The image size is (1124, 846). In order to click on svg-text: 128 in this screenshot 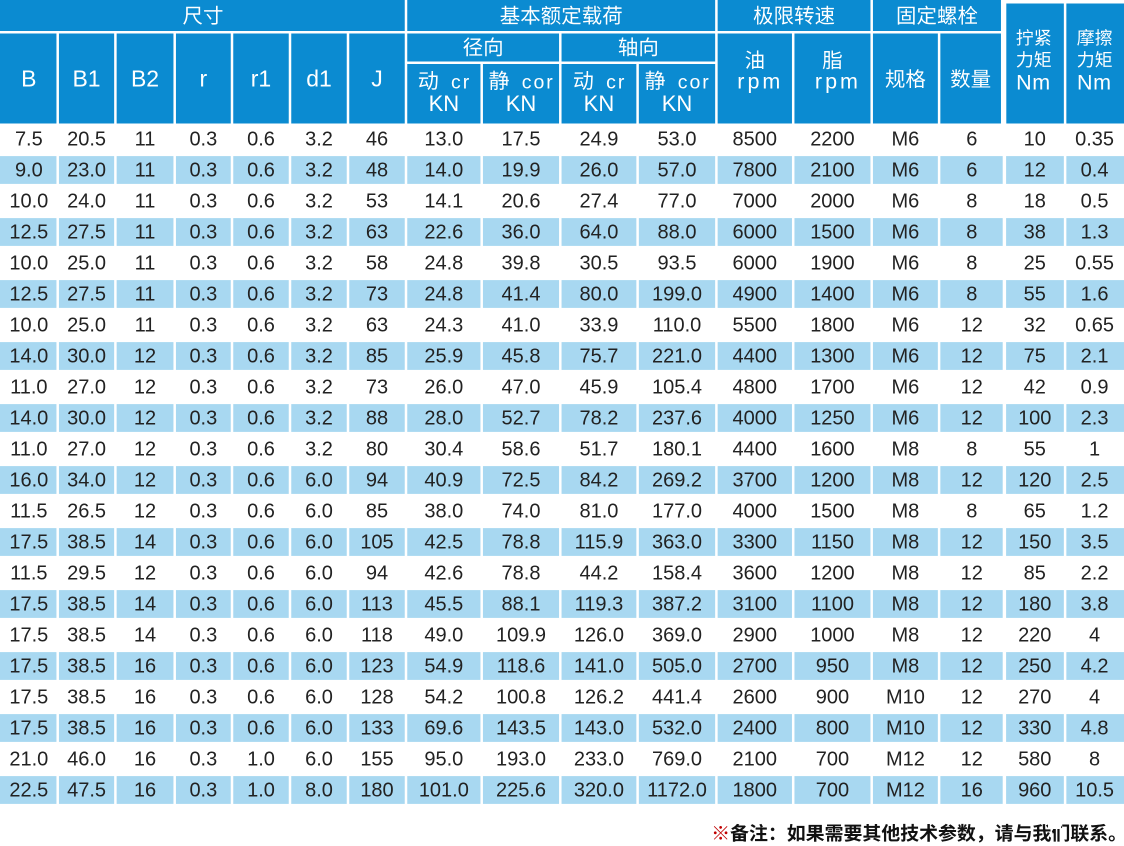, I will do `click(376, 698)`.